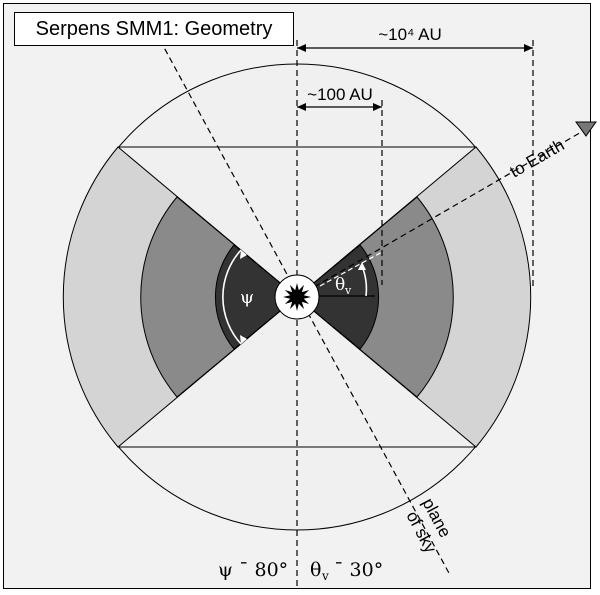 This screenshot has height=595, width=600. I want to click on bottom-theta-value: ˉ 30°, so click(358, 570).